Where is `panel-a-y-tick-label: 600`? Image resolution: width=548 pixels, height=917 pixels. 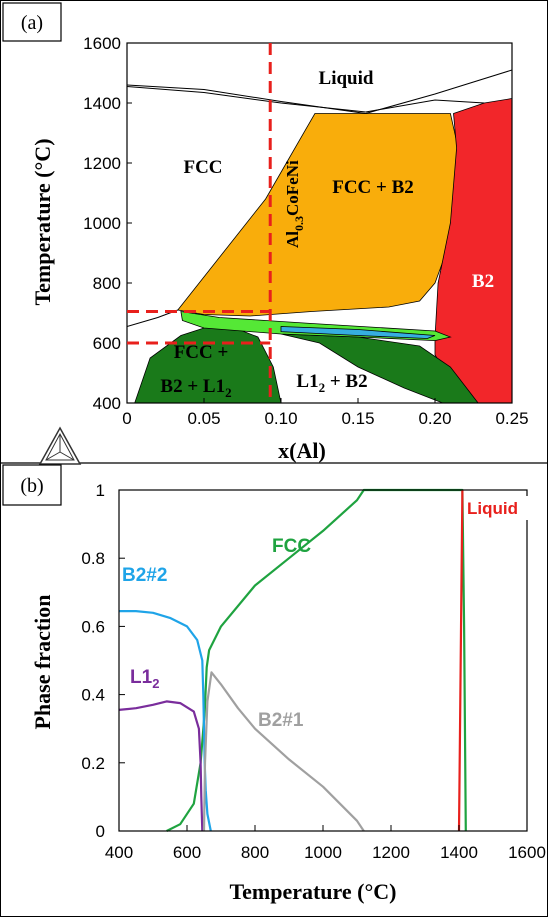
panel-a-y-tick-label: 600 is located at coordinates (107, 343).